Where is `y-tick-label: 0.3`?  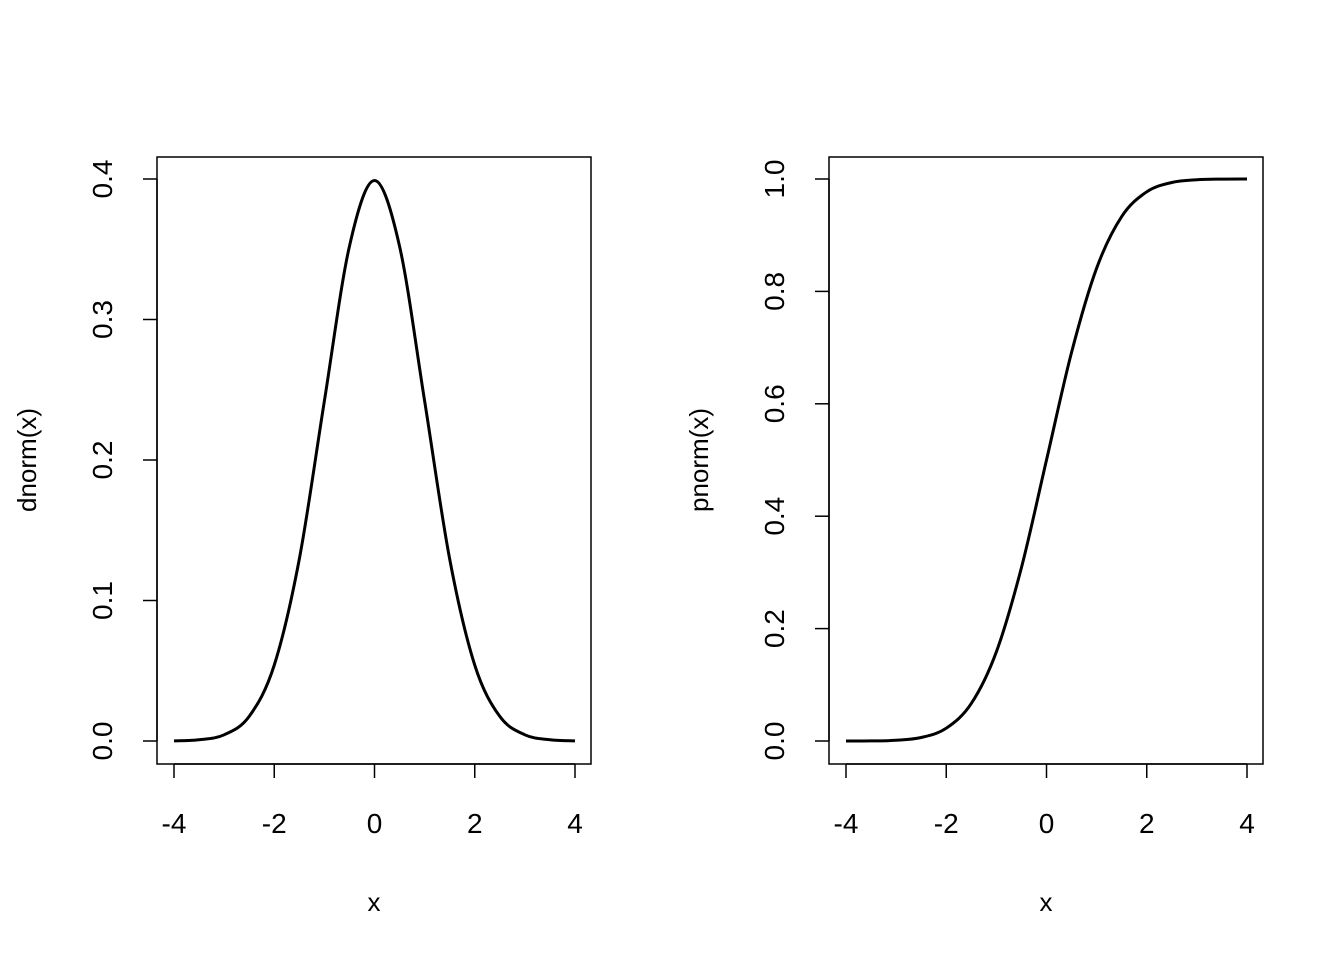
y-tick-label: 0.3 is located at coordinates (102, 319).